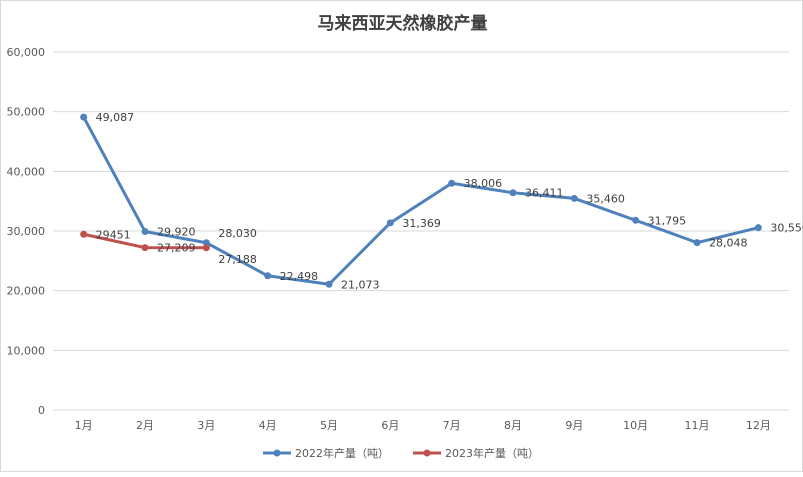  What do you see at coordinates (605, 198) in the screenshot?
I see `data-label: 35,460` at bounding box center [605, 198].